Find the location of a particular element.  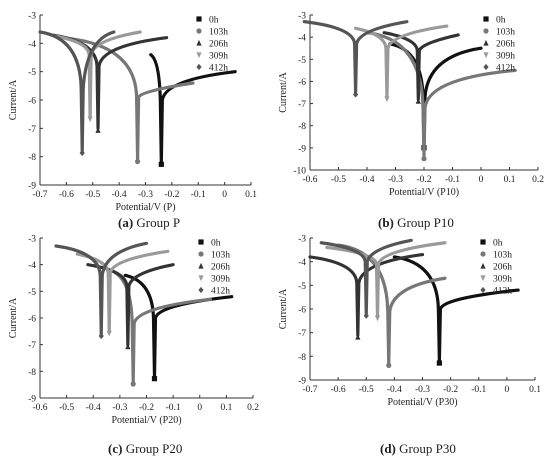

legend-label: 309h is located at coordinates (218, 57).